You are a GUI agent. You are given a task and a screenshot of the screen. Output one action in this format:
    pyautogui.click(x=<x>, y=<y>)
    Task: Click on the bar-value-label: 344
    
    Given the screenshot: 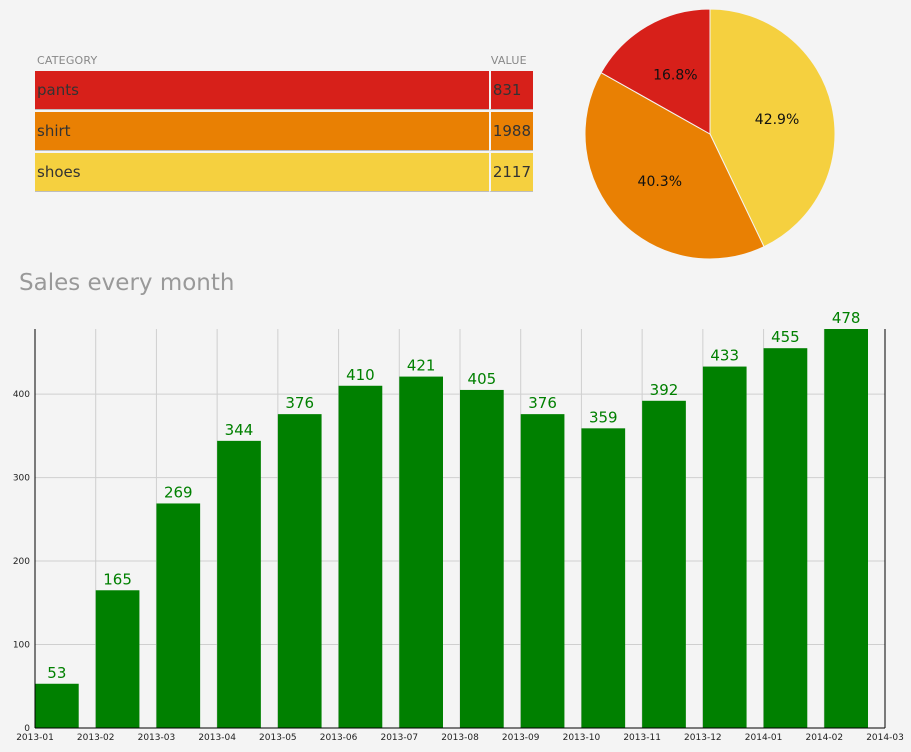 What is the action you would take?
    pyautogui.click(x=239, y=430)
    